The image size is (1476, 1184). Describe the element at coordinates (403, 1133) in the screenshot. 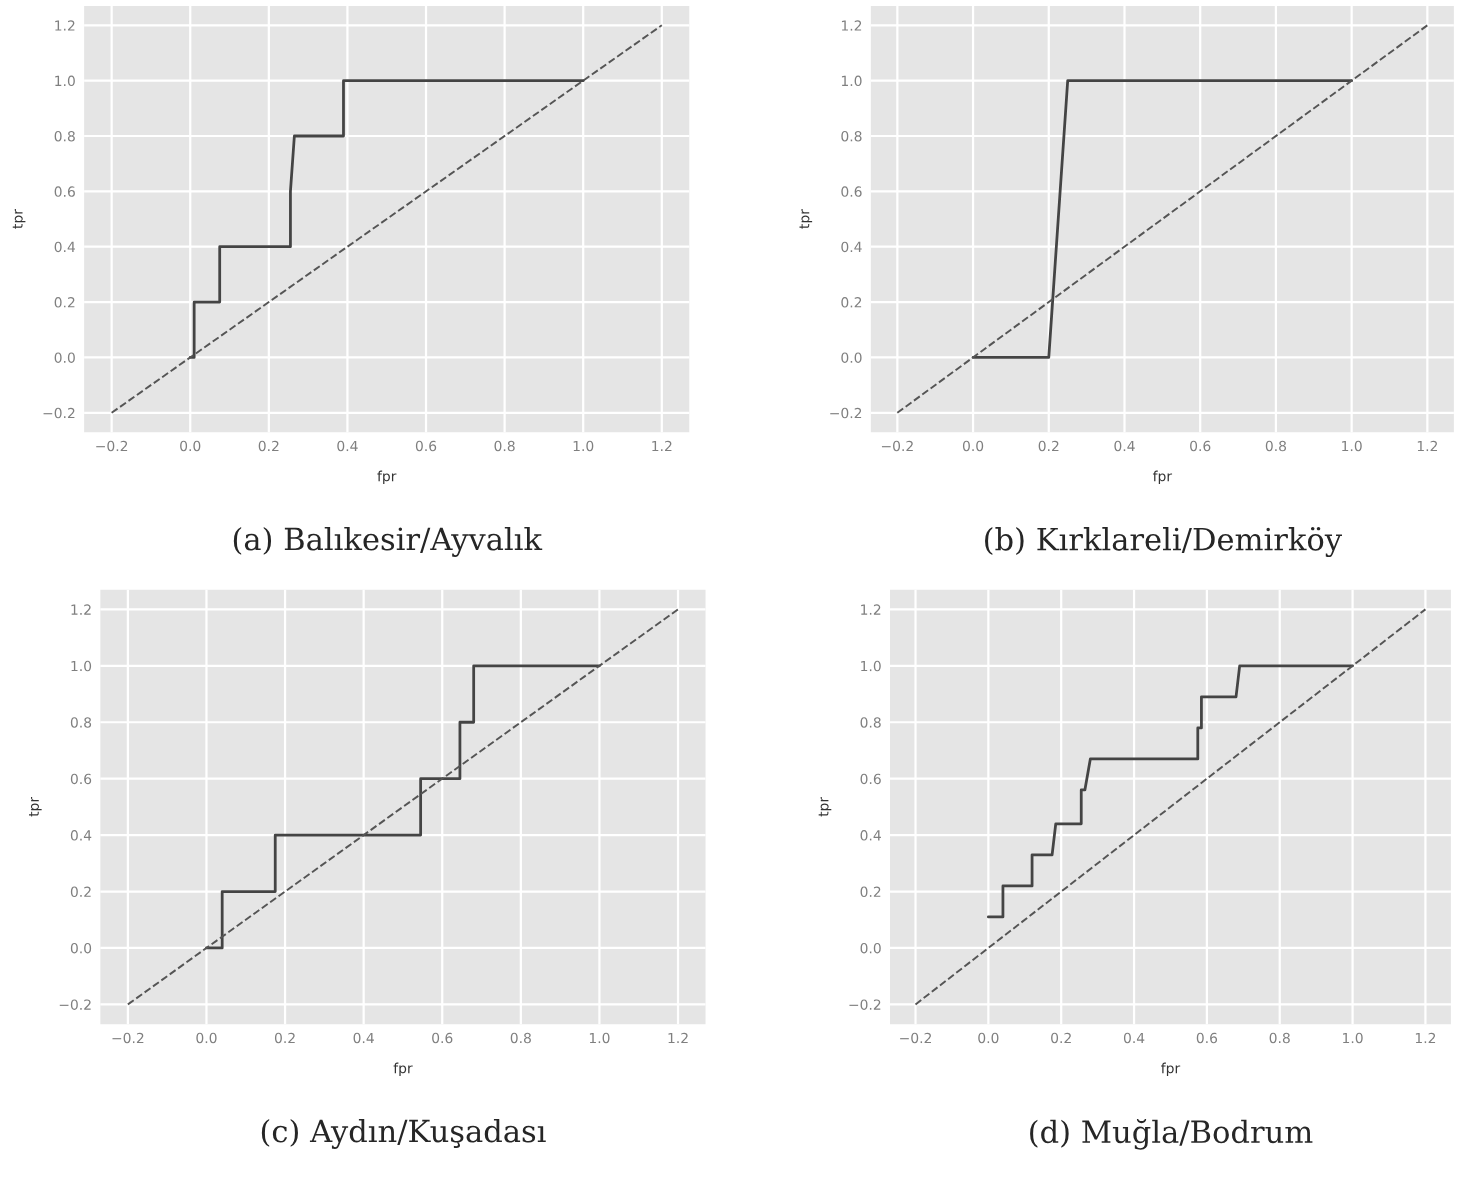

I see `text: (c) Aydın/Kuşadası` at that location.